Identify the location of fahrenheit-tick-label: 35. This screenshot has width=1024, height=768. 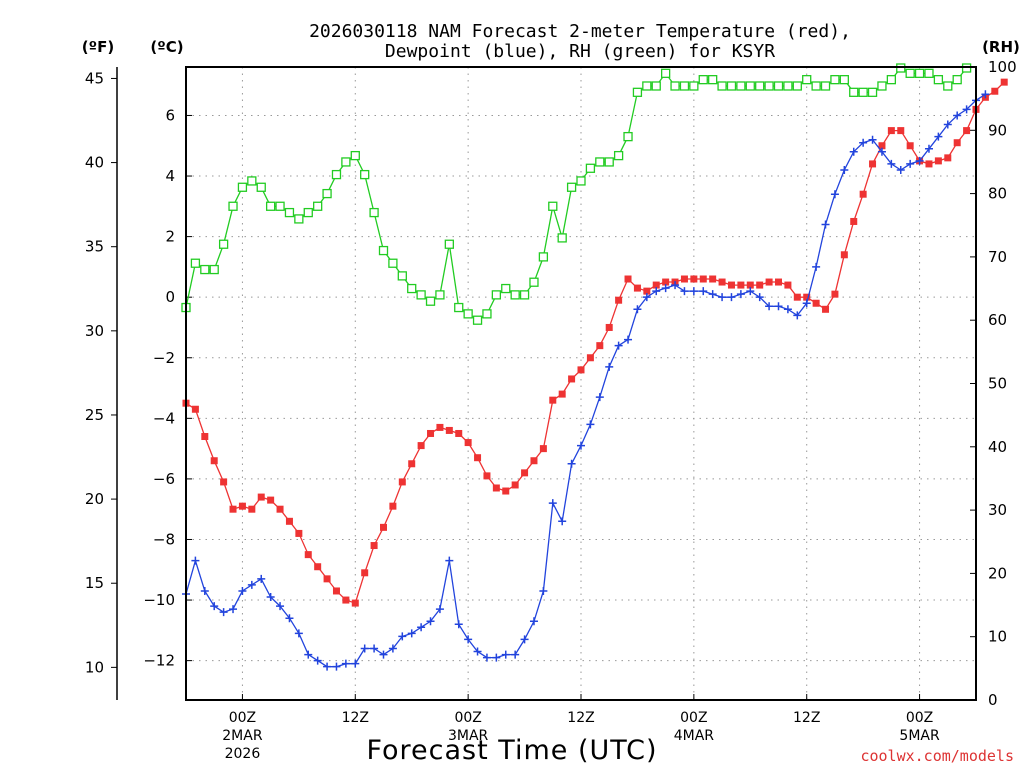
(94, 247).